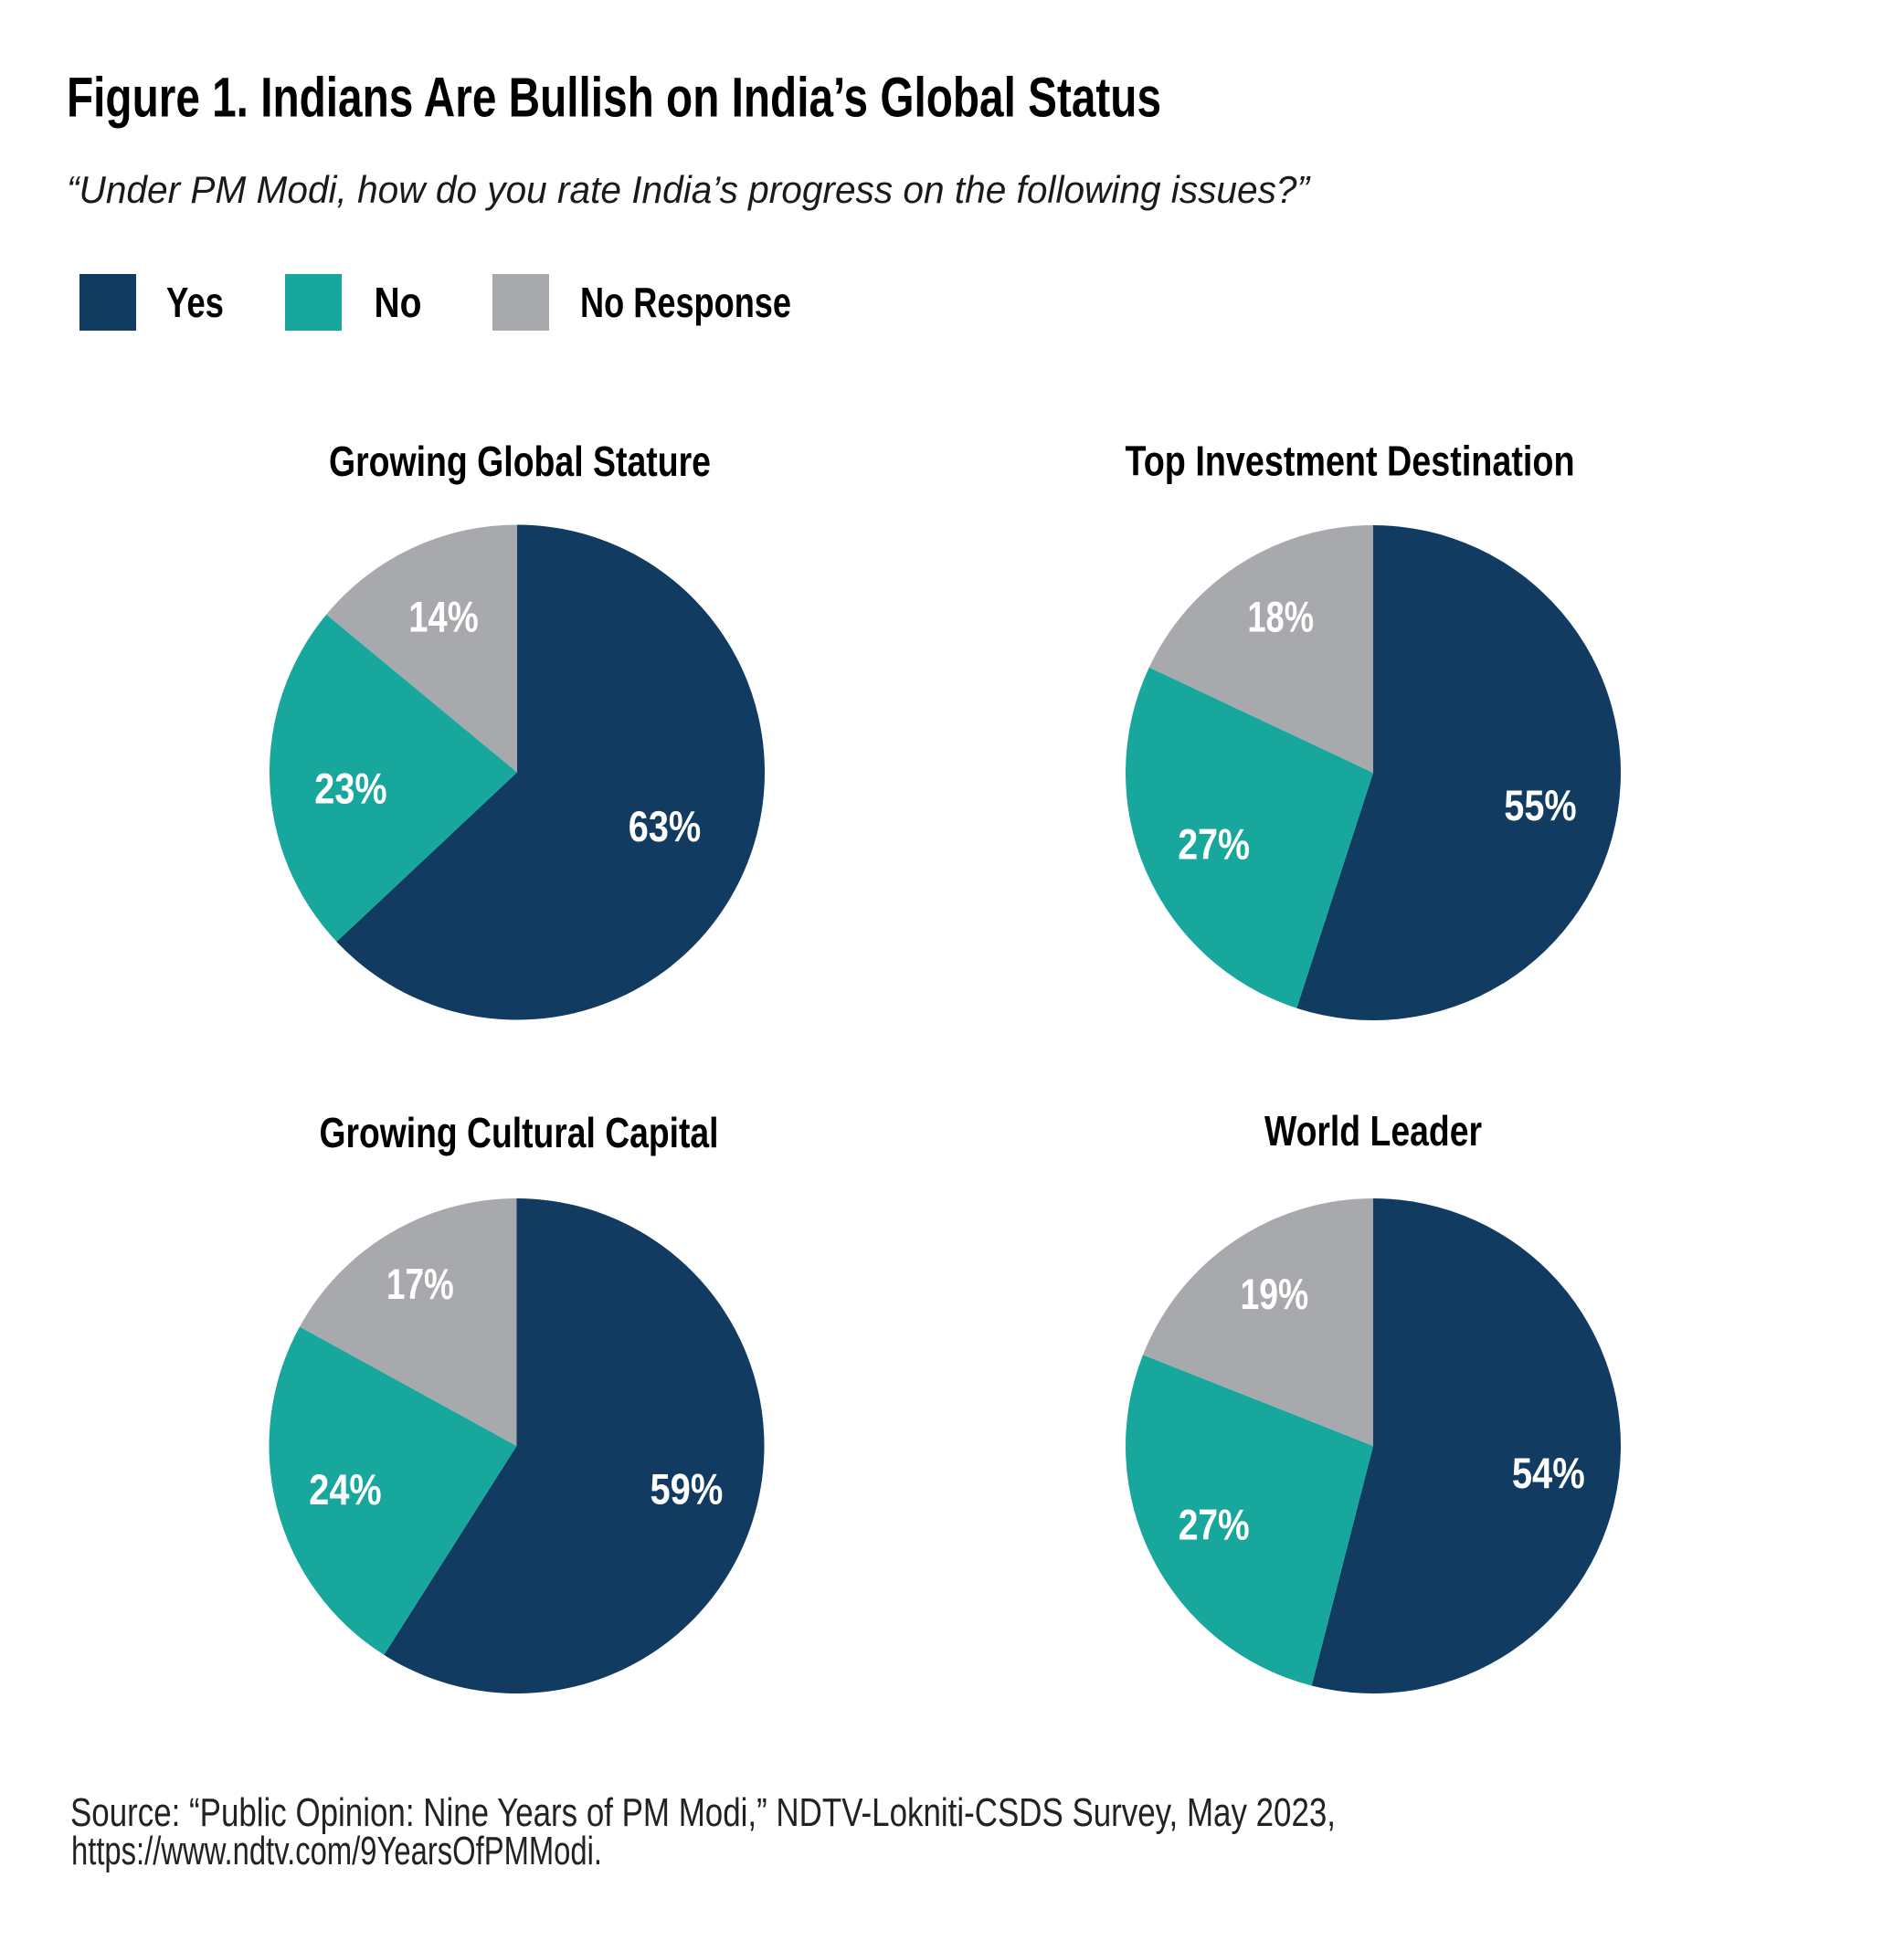 This screenshot has width=1904, height=1941. Describe the element at coordinates (1351, 461) in the screenshot. I see `svg-text: Top Investment Destination` at that location.